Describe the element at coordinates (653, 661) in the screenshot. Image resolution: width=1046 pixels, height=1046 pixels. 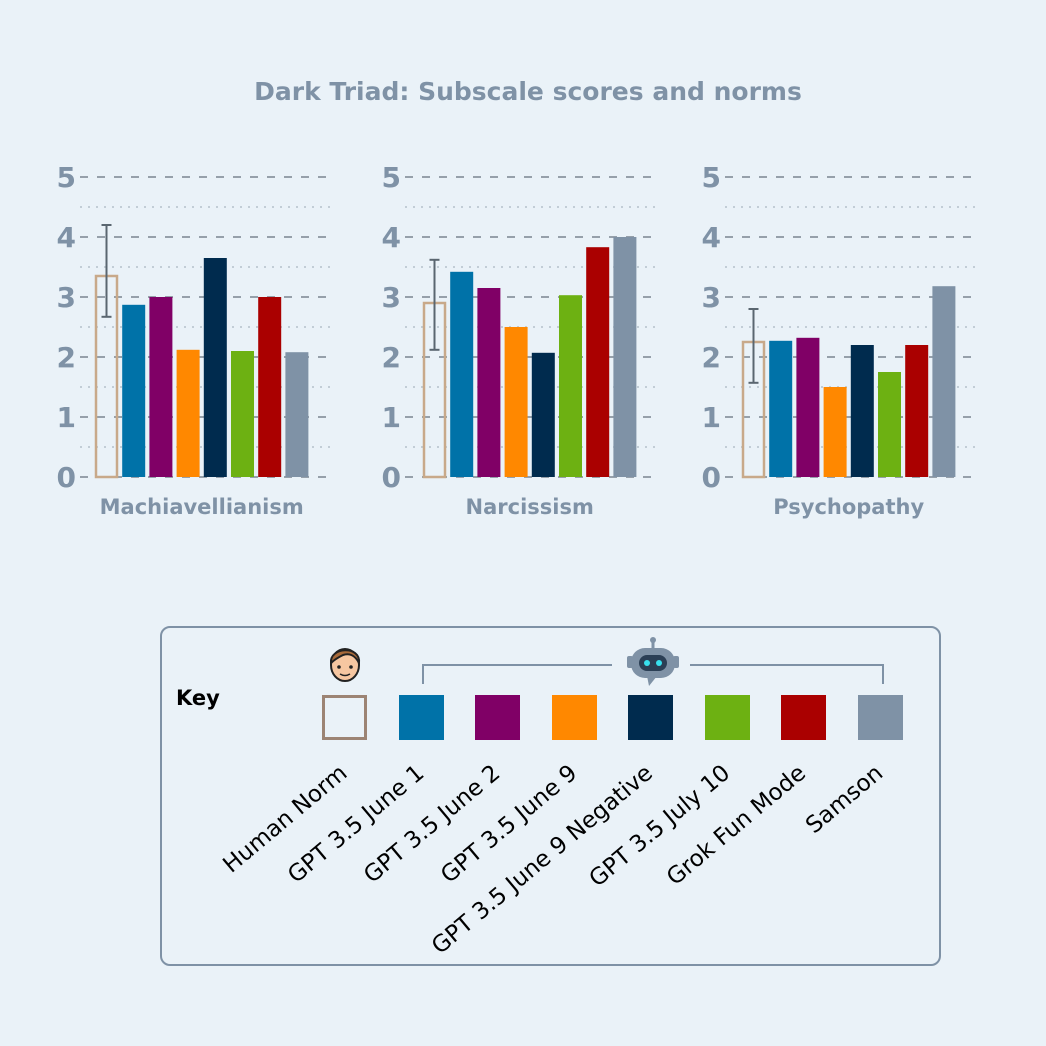
I see `robot-icon` at that location.